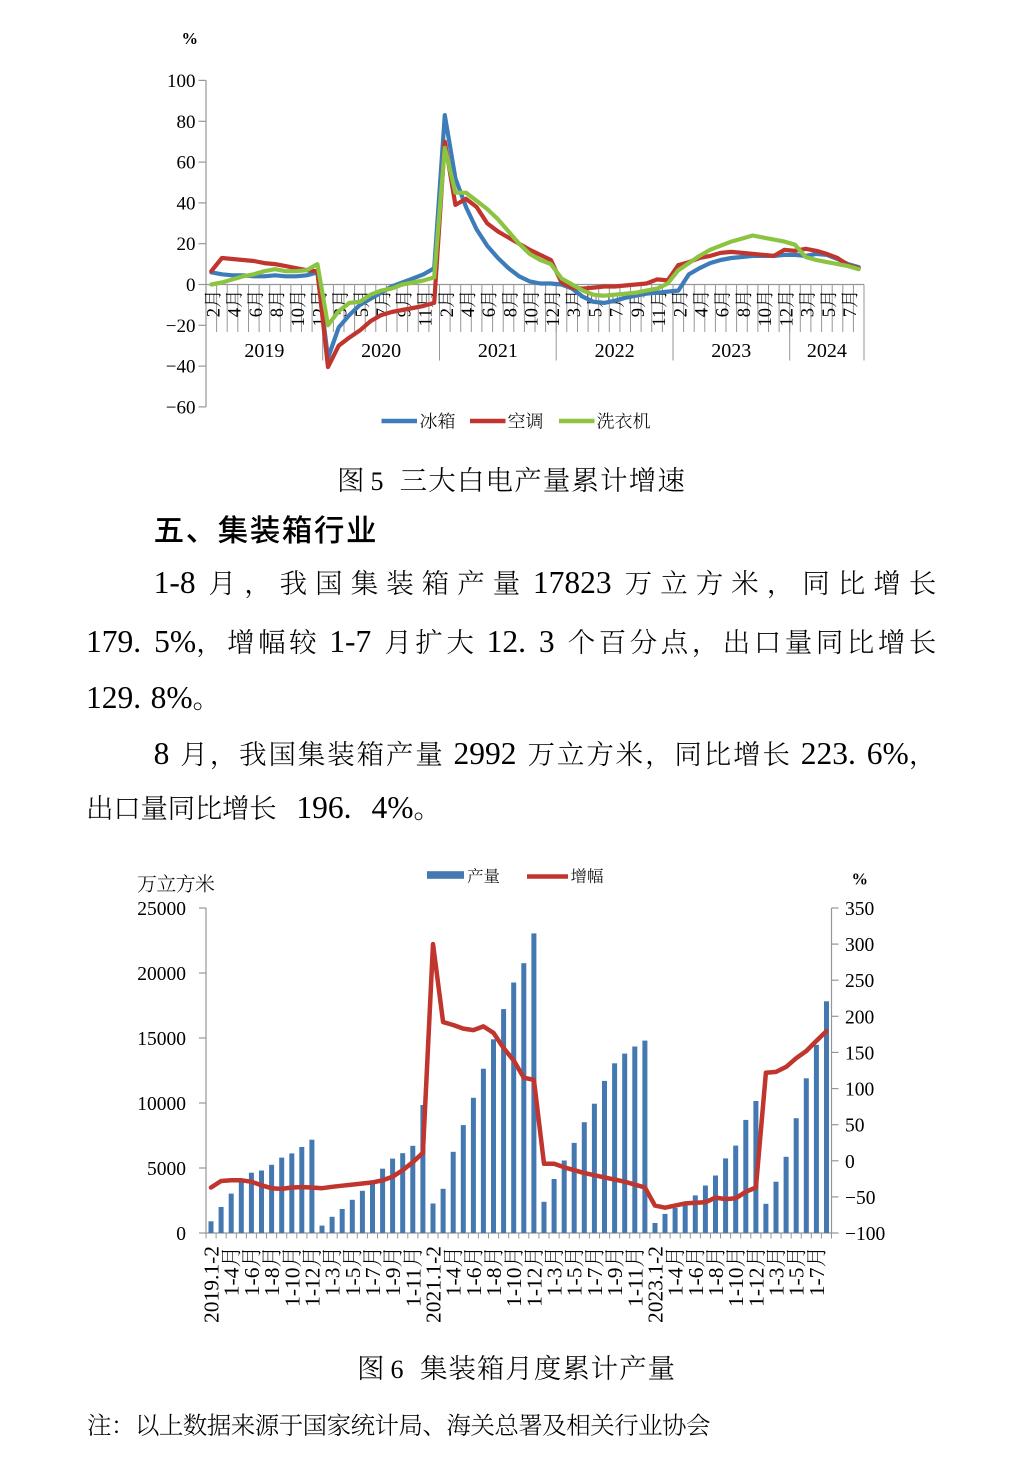 The height and width of the screenshot is (1464, 1022). Describe the element at coordinates (855, 1126) in the screenshot. I see `svg-text: 50` at that location.